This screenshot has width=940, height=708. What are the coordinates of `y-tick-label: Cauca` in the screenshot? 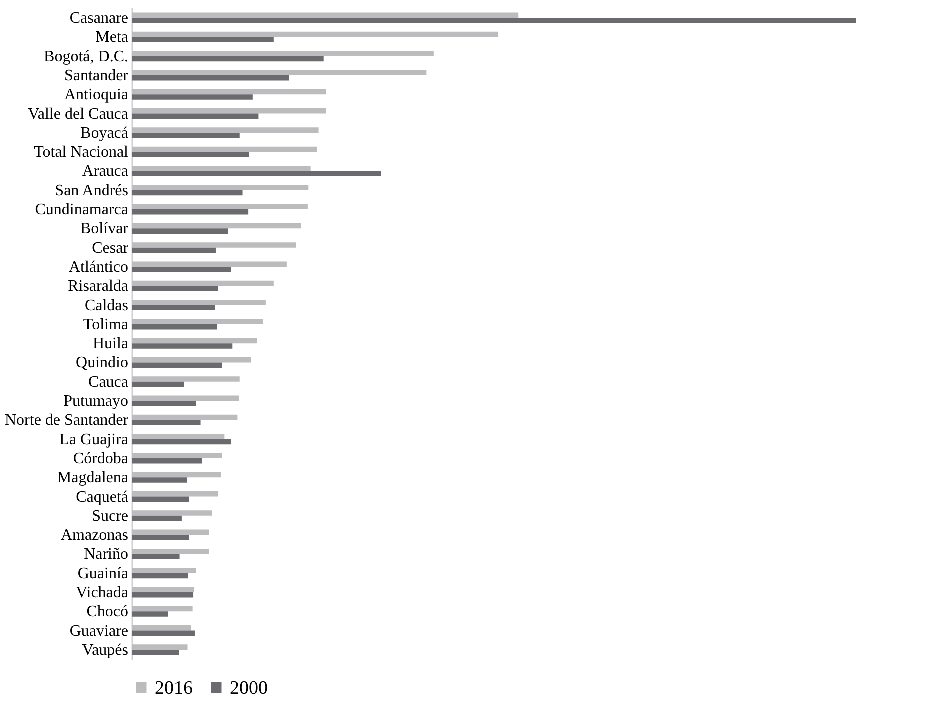 It's located at (108, 382).